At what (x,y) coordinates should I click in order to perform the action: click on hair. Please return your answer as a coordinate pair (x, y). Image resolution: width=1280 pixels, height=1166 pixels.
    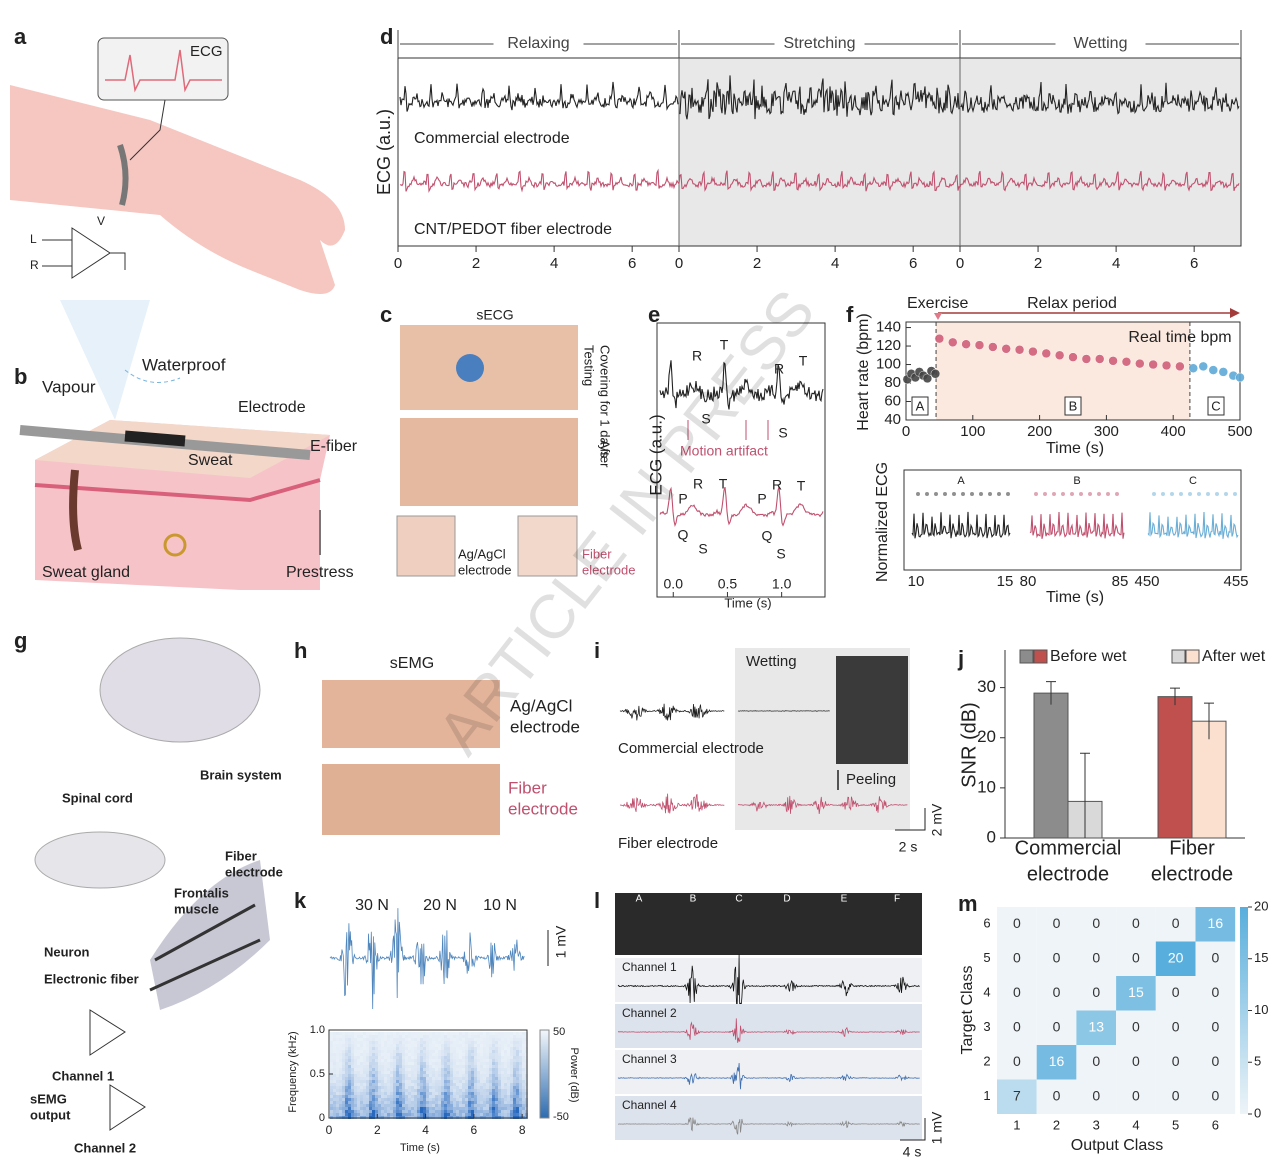
    Looking at the image, I should click on (75, 510).